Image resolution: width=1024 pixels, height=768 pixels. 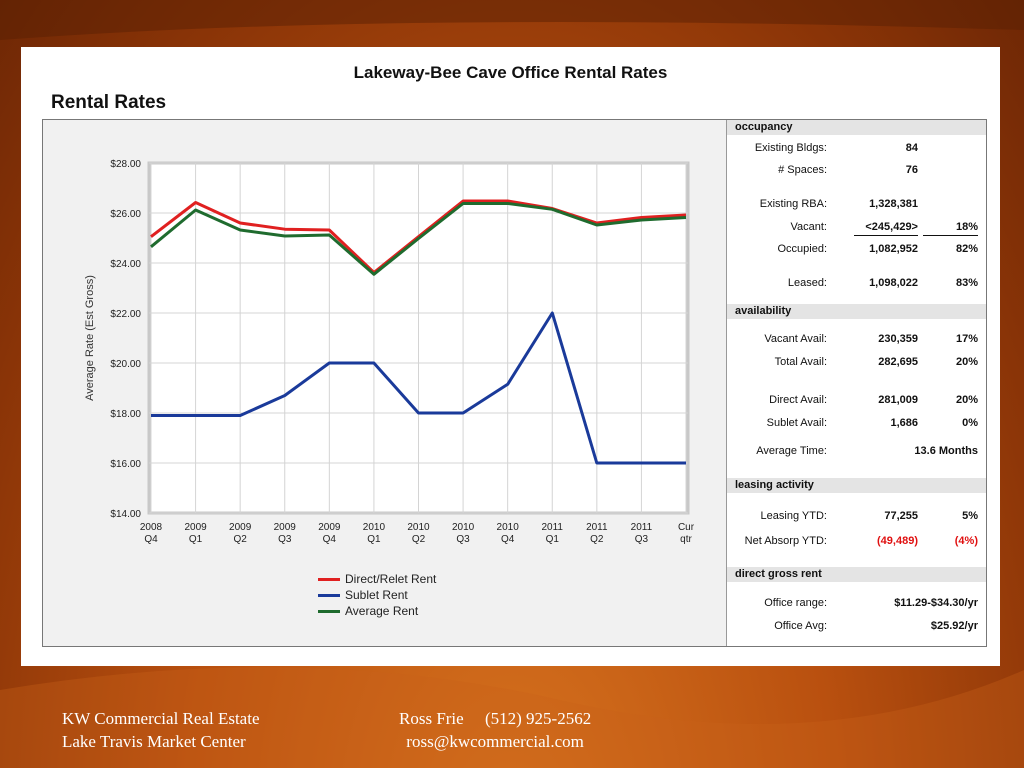 What do you see at coordinates (796, 423) in the screenshot?
I see `sublet-avail-label: Sublet Avail:` at bounding box center [796, 423].